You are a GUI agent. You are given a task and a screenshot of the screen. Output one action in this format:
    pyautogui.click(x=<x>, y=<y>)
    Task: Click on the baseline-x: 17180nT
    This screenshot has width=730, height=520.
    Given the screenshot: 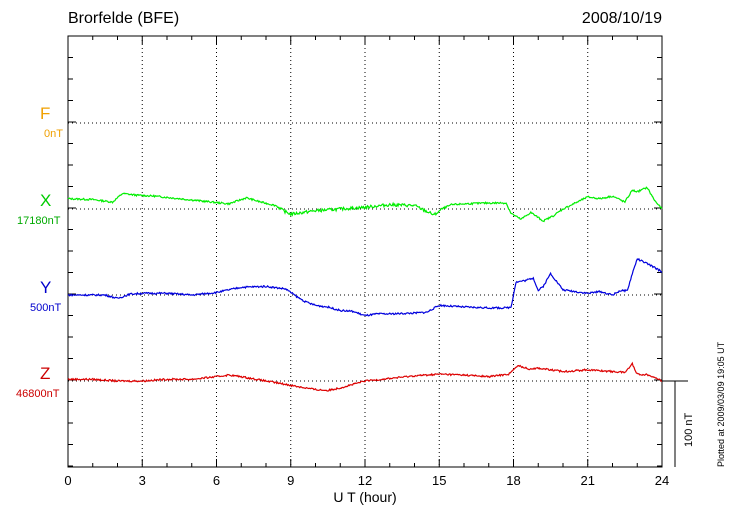 What is the action you would take?
    pyautogui.click(x=39, y=221)
    